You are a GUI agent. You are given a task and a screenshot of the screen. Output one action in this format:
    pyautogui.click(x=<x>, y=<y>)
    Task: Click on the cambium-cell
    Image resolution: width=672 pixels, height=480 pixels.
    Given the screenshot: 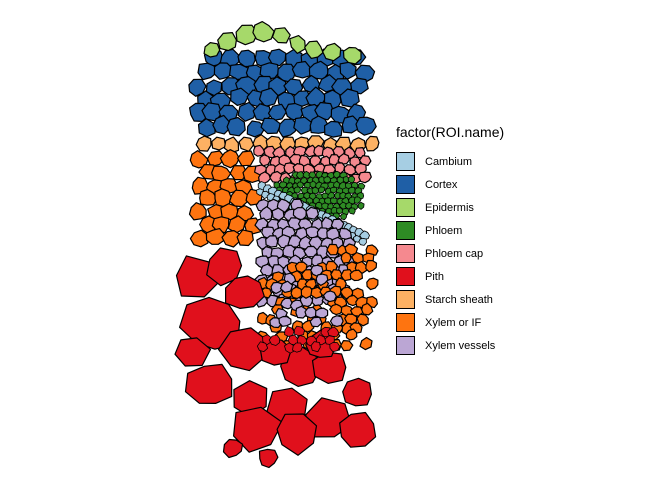 What is the action you would take?
    pyautogui.click(x=364, y=235)
    